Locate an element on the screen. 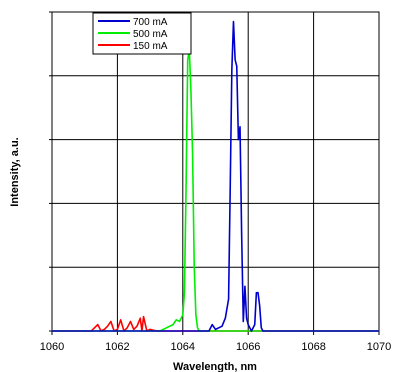  legend-label: 150 mA is located at coordinates (150, 46).